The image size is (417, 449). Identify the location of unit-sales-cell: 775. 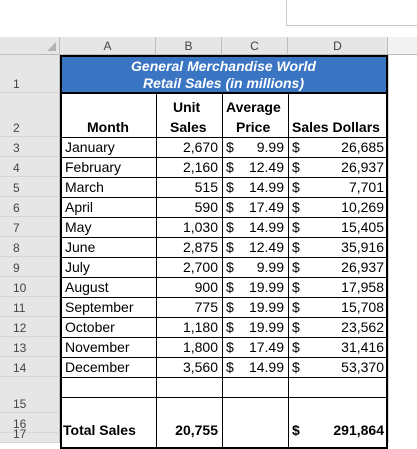
(206, 307).